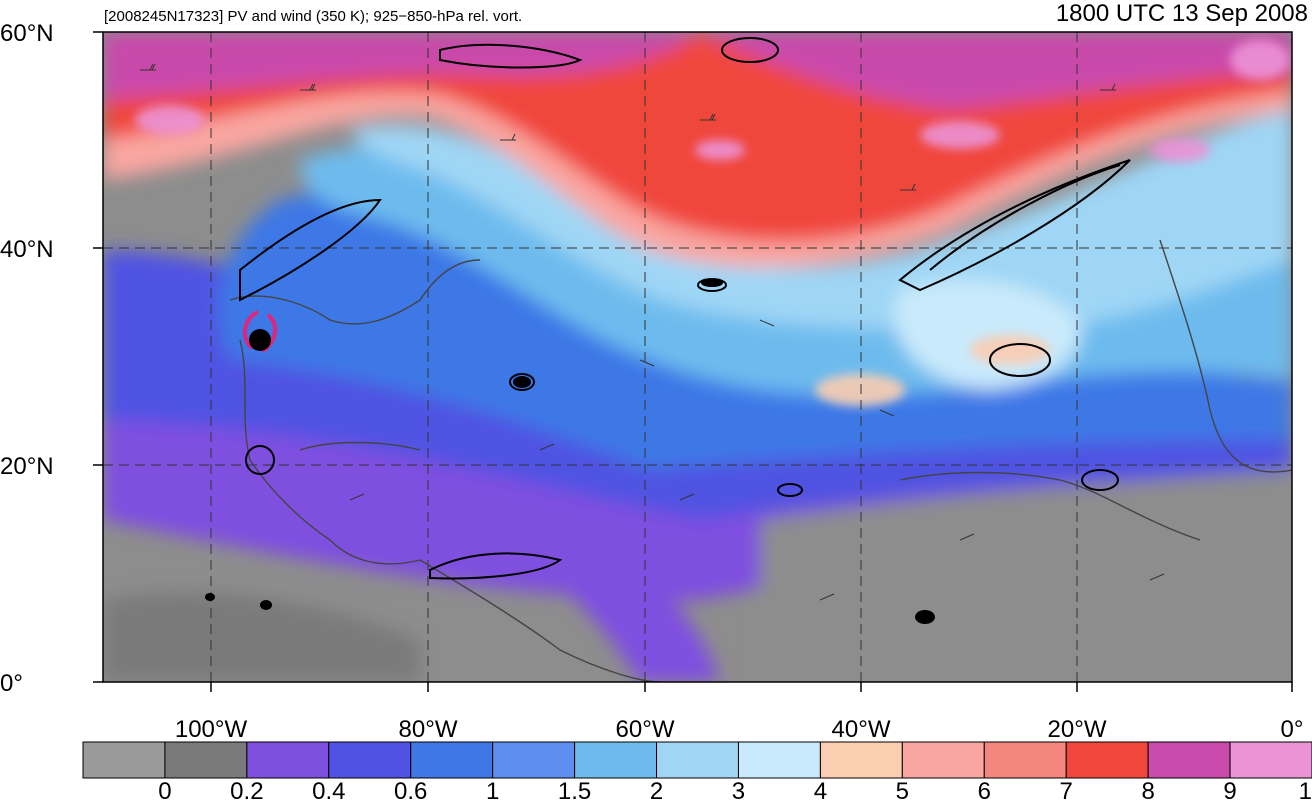 Image resolution: width=1312 pixels, height=810 pixels. What do you see at coordinates (656, 791) in the screenshot?
I see `colorbar-tick-label: 2` at bounding box center [656, 791].